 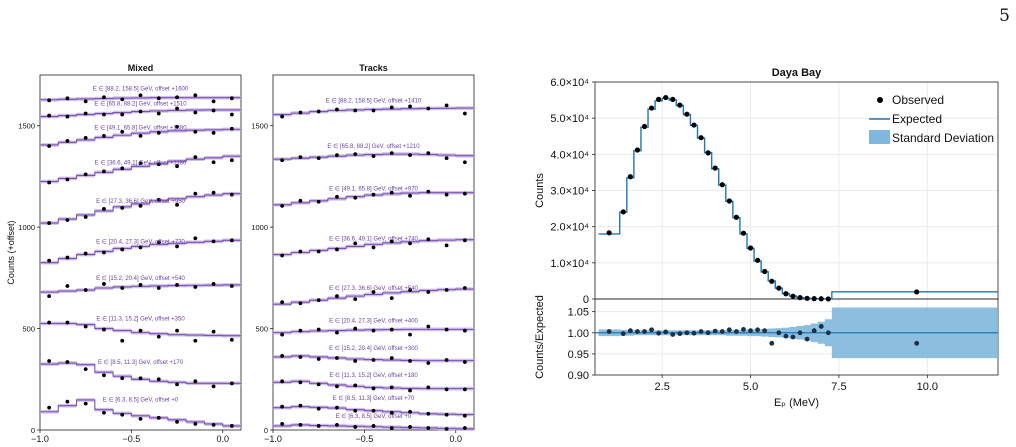 I want to click on y-axis-label: Counts (+offset), so click(x=11, y=252).